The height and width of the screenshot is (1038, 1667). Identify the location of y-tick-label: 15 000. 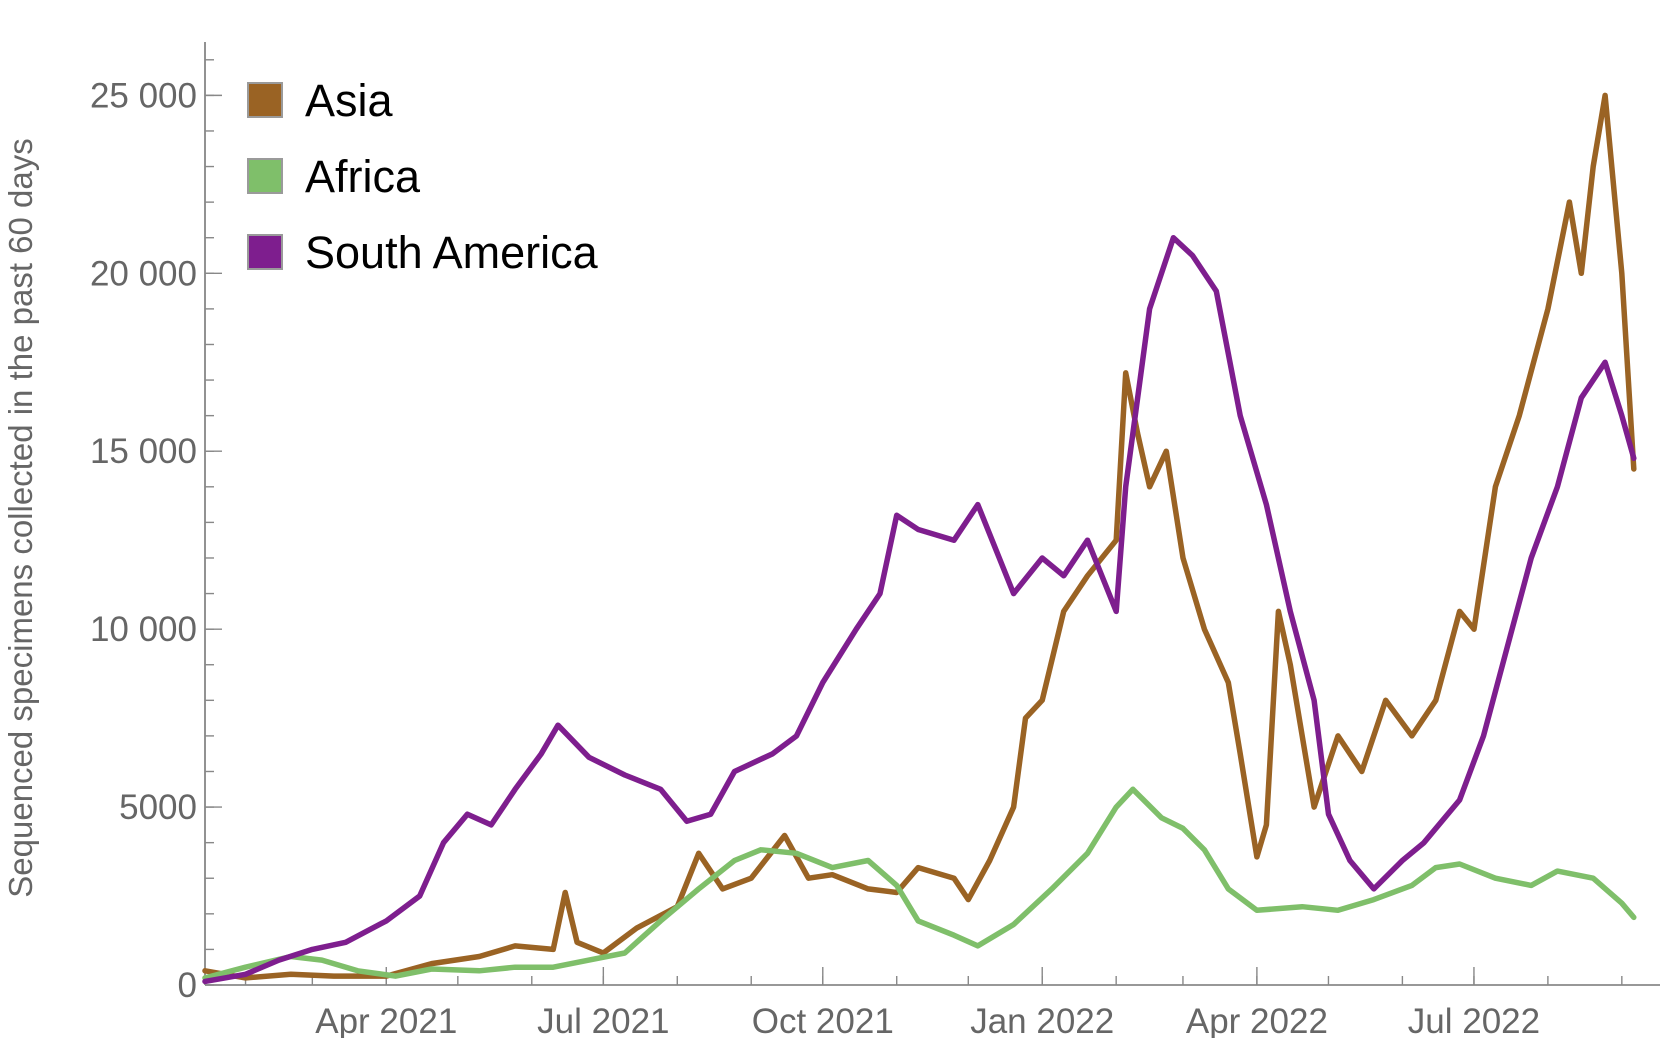
(143, 451).